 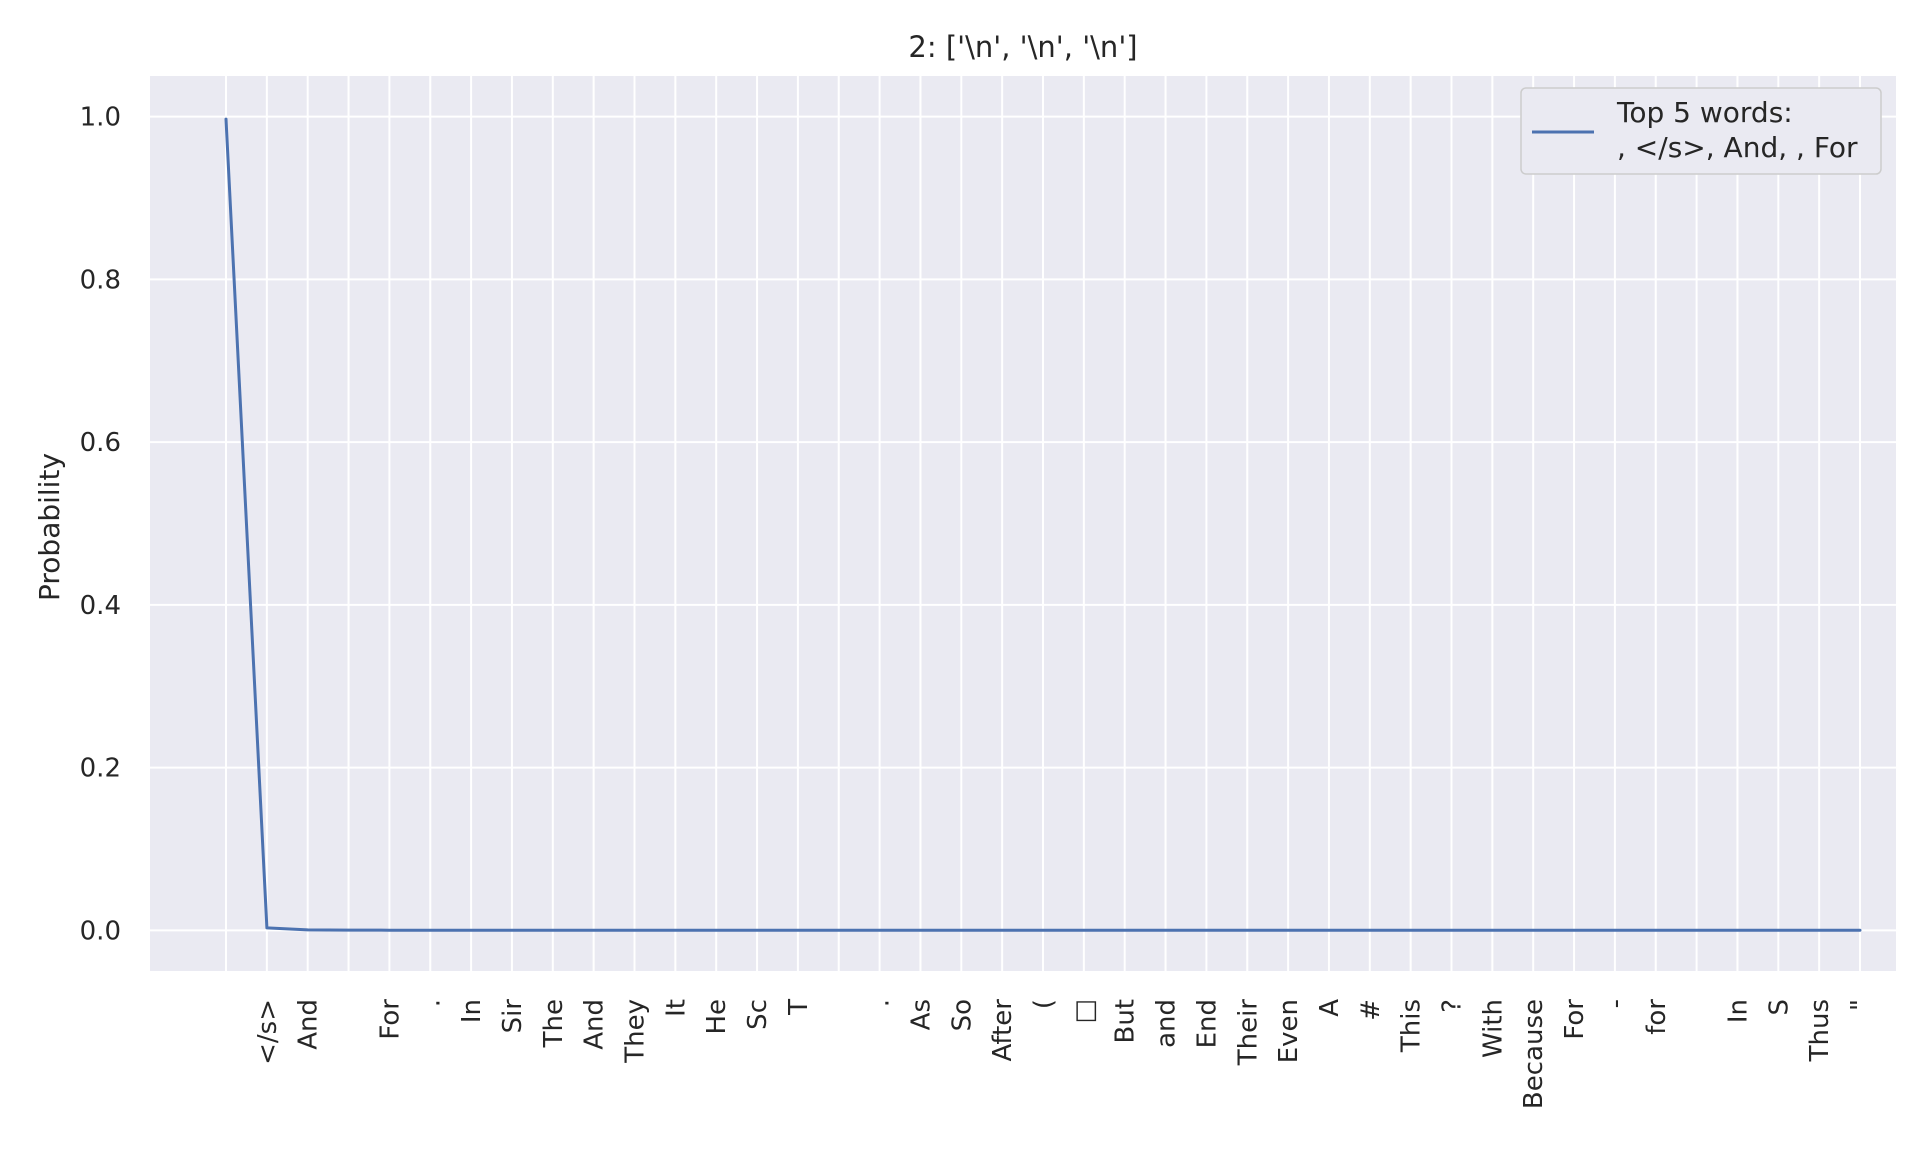 What do you see at coordinates (100, 443) in the screenshot?
I see `y-tick-label: 0.6` at bounding box center [100, 443].